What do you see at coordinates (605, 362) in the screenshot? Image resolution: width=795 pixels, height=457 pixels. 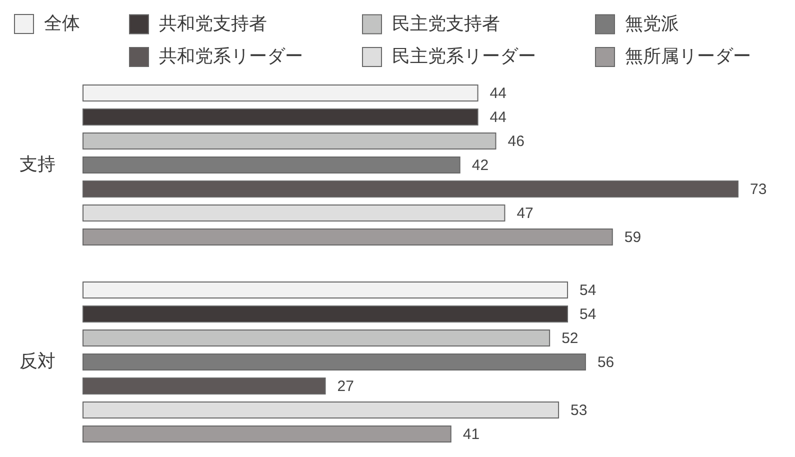 I see `data-label: 56` at bounding box center [605, 362].